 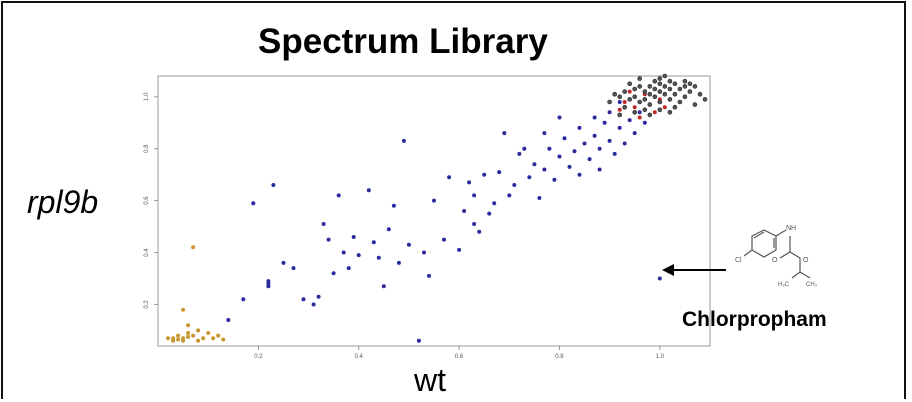 What do you see at coordinates (430, 380) in the screenshot?
I see `x-axis-label: wt` at bounding box center [430, 380].